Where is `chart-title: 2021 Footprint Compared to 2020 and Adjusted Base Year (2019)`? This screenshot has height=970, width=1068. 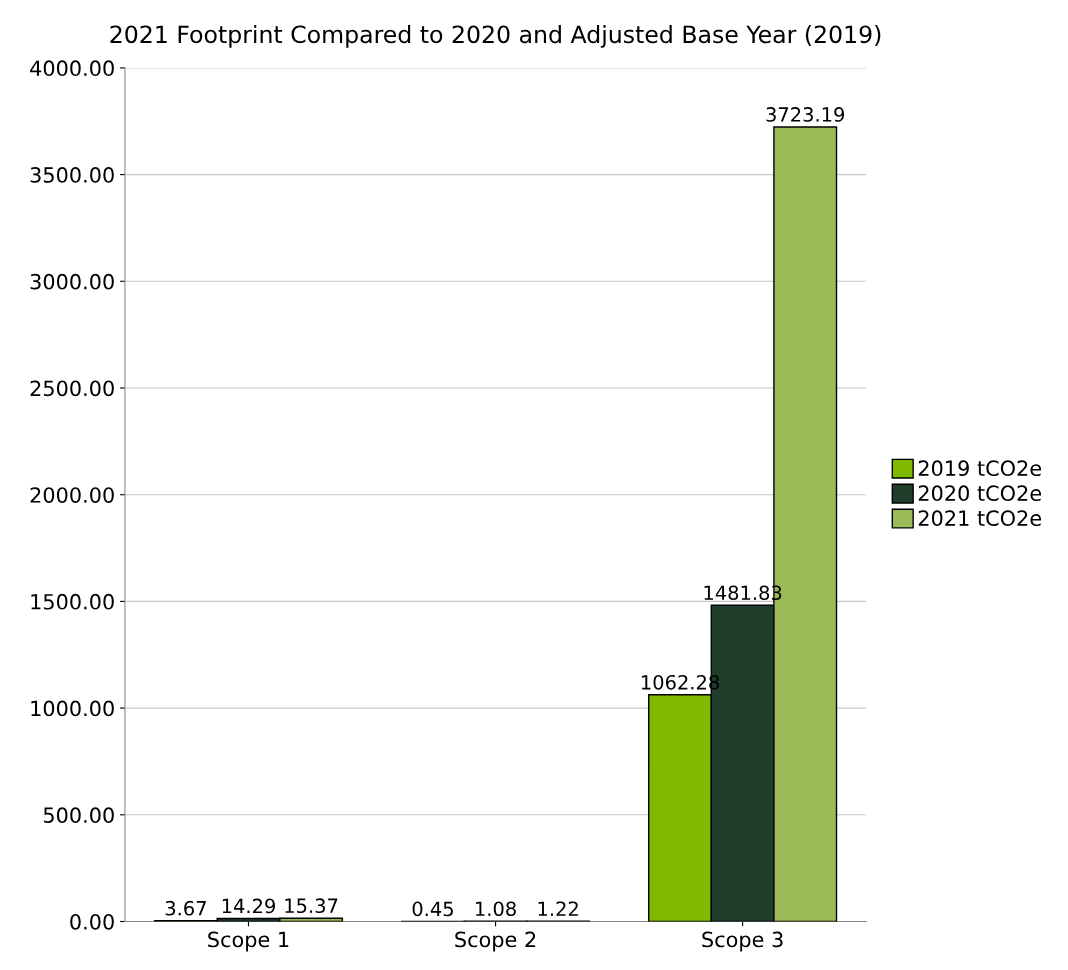
chart-title: 2021 Footprint Compared to 2020 and Adjusted Base Year (2019) is located at coordinates (495, 36).